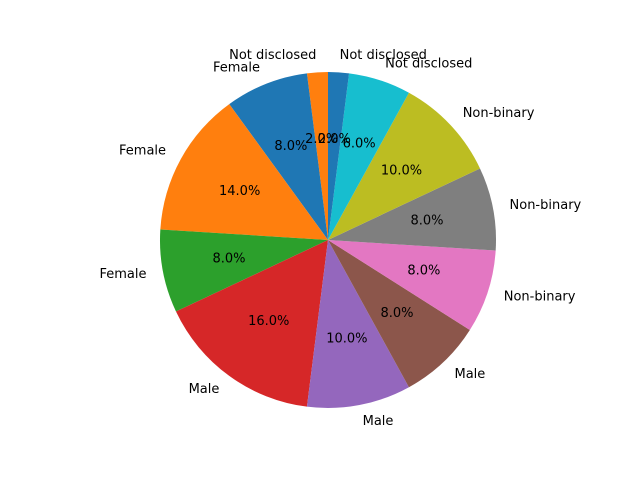 This screenshot has height=480, width=640. Describe the element at coordinates (239, 191) in the screenshot. I see `slice-percent-label: 14.0%` at that location.